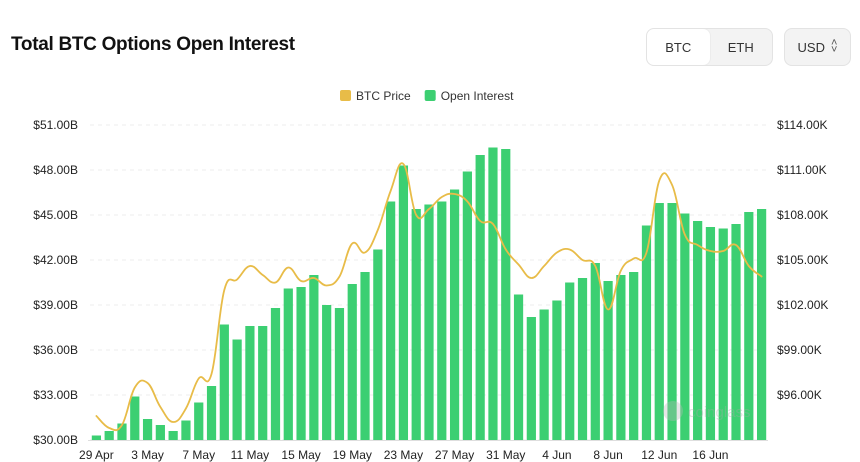 Image resolution: width=860 pixels, height=462 pixels. I want to click on y-right-tick-label: $105.00K, so click(802, 260).